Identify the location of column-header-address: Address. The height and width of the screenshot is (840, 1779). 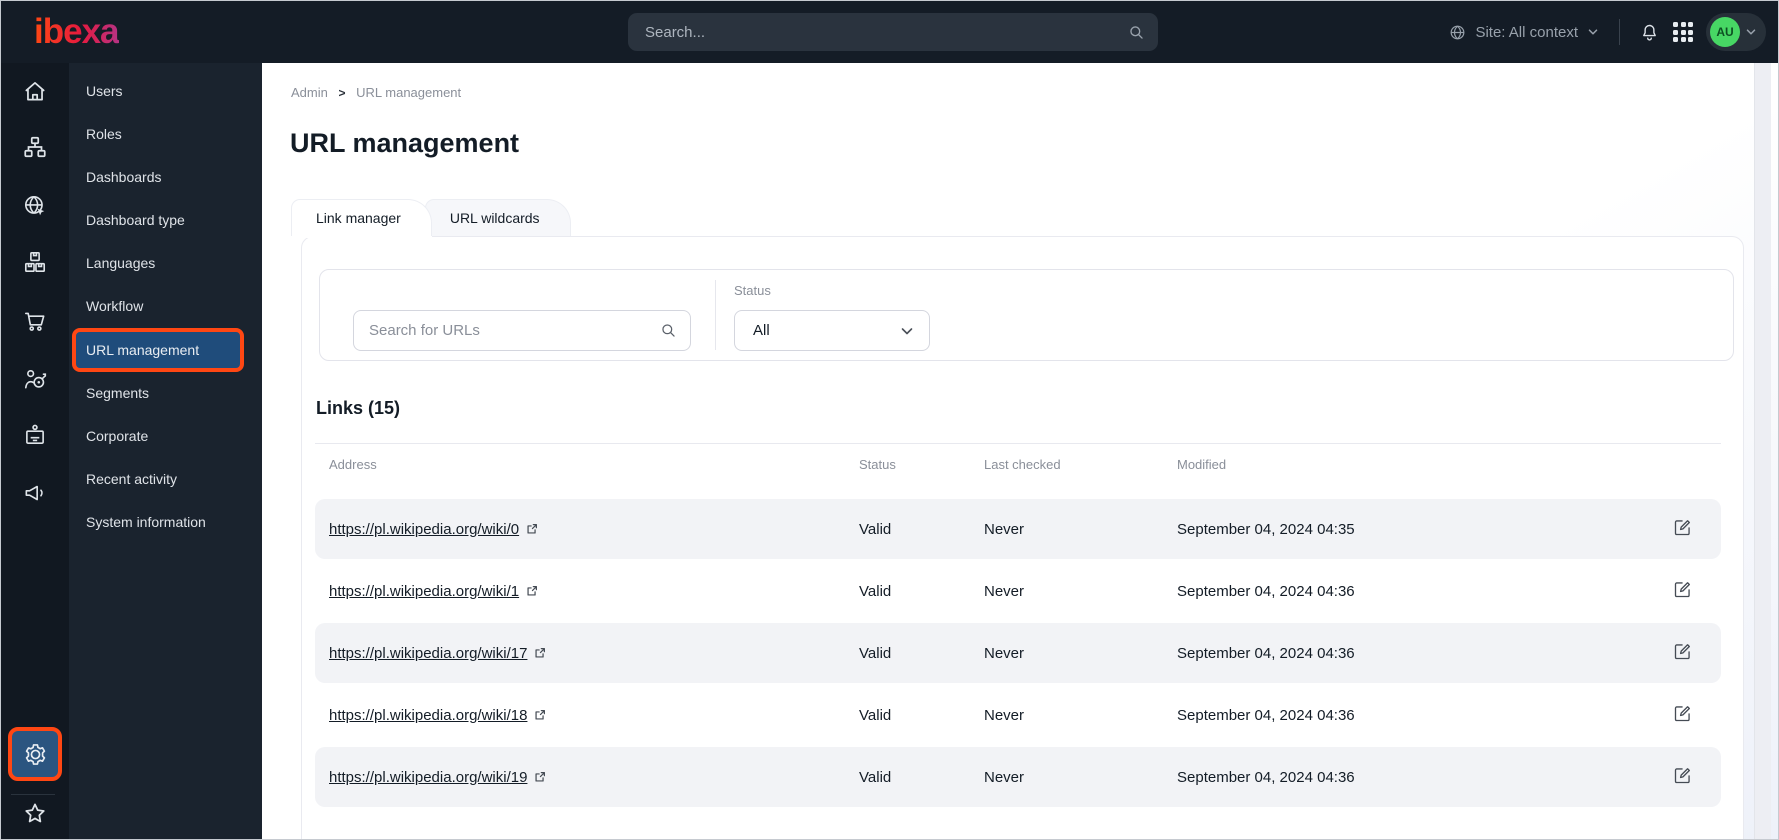
(353, 464).